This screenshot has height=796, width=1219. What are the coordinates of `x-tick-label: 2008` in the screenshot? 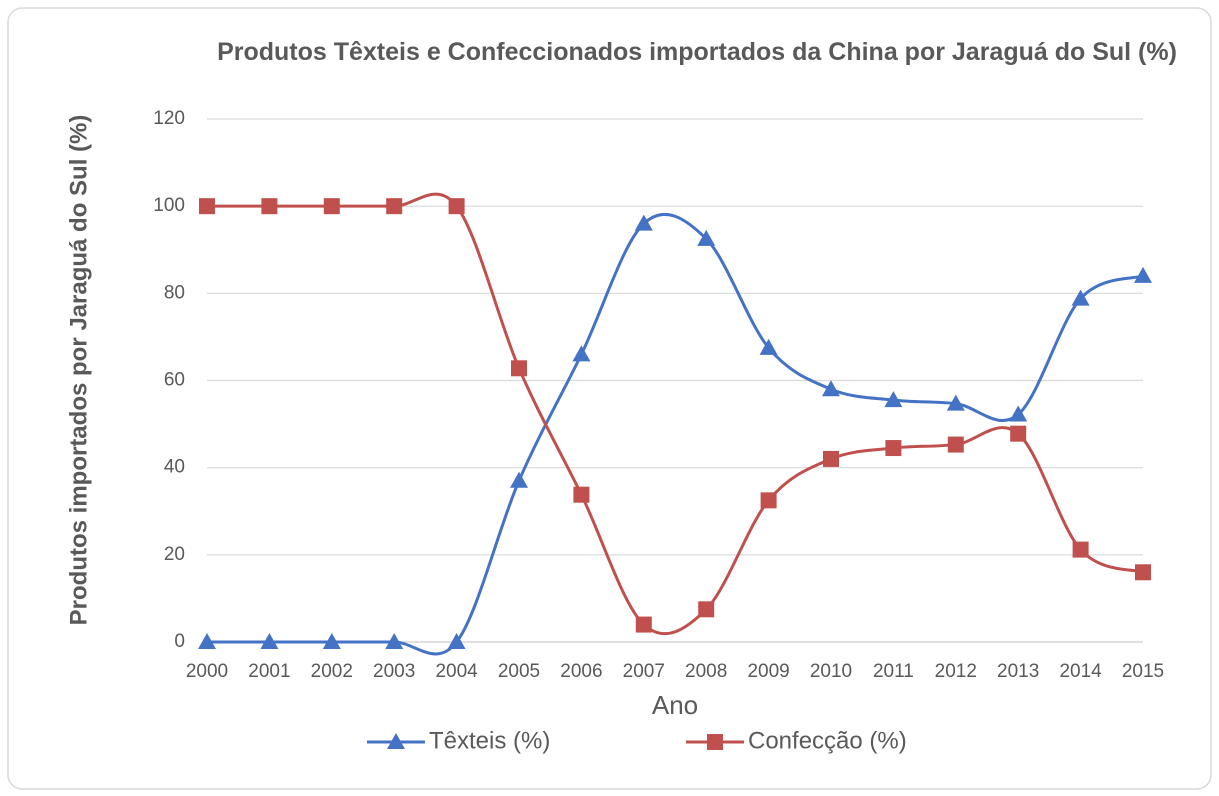 It's located at (706, 671).